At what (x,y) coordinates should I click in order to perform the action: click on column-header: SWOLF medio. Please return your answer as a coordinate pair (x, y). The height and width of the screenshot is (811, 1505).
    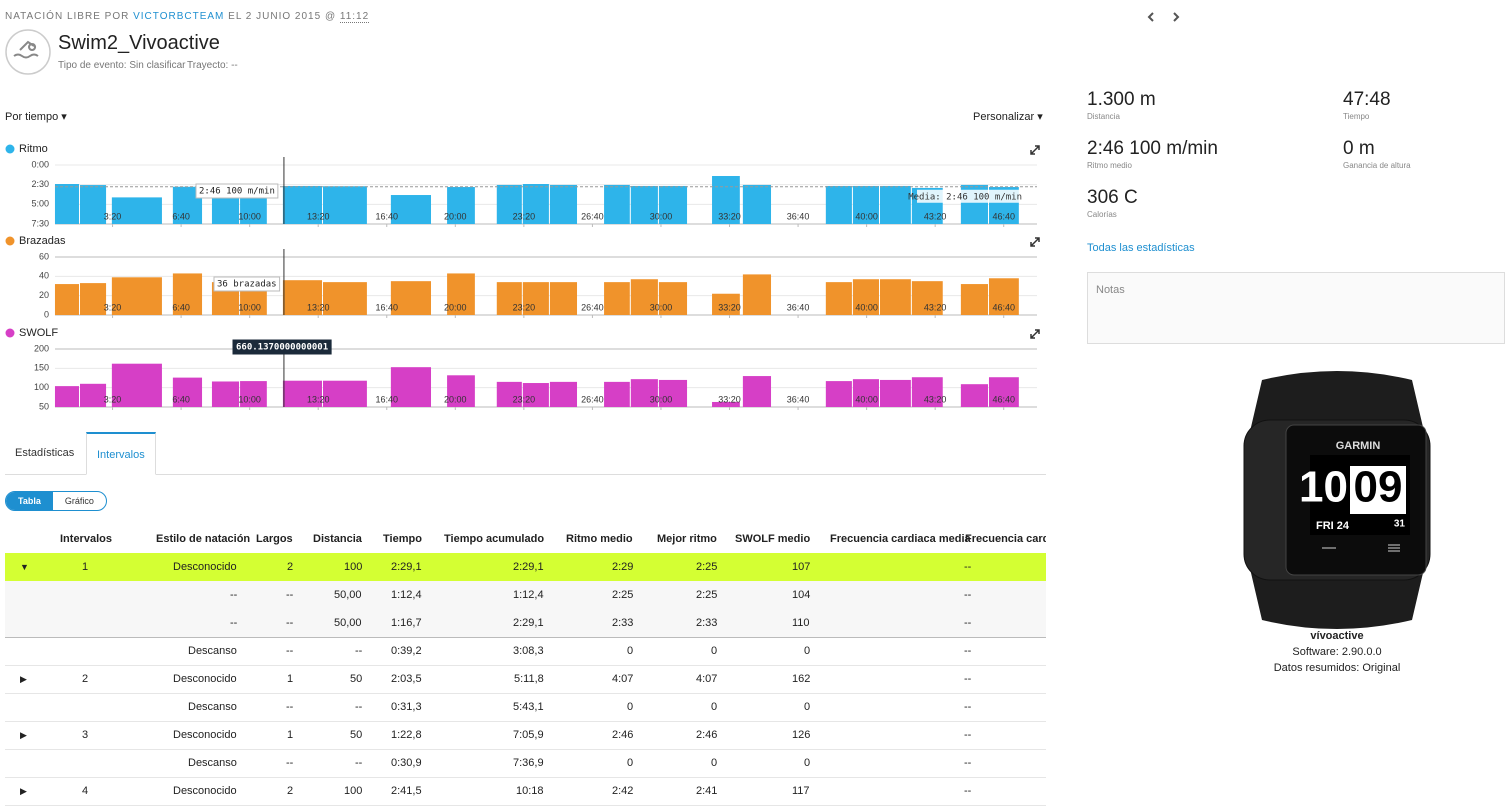
    Looking at the image, I should click on (773, 539).